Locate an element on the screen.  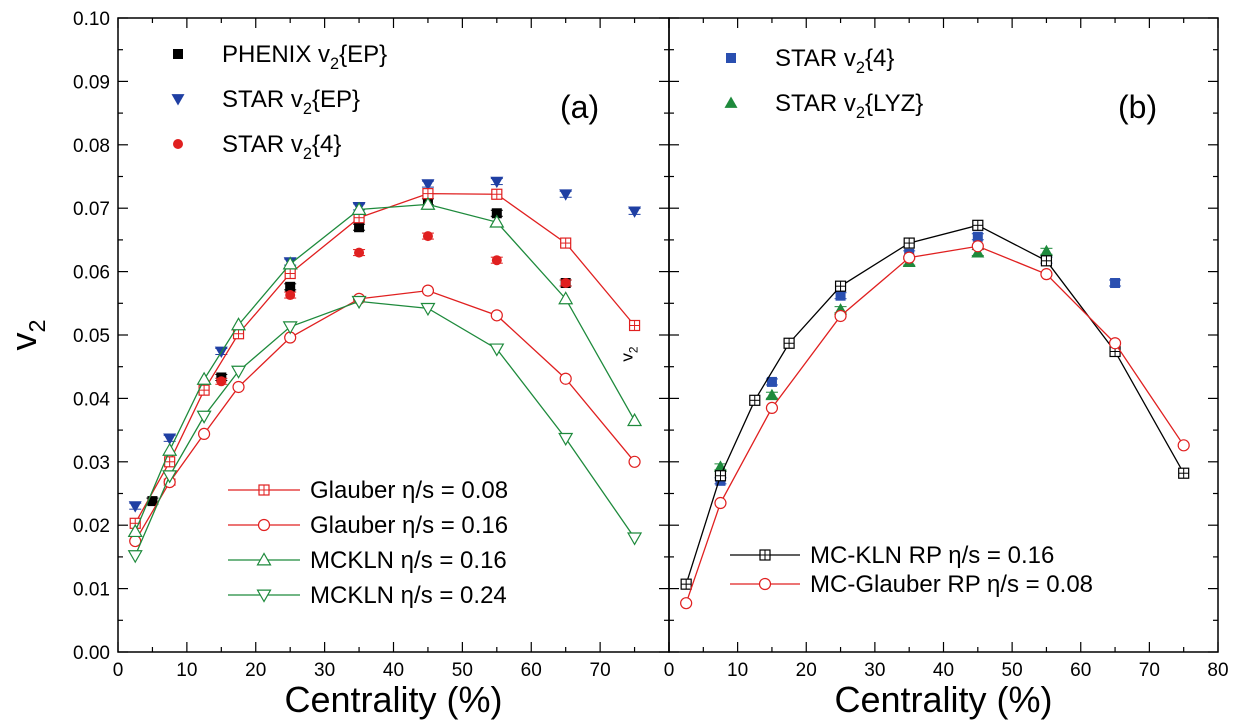
y-axis-title-main: v is located at coordinates (23, 342).